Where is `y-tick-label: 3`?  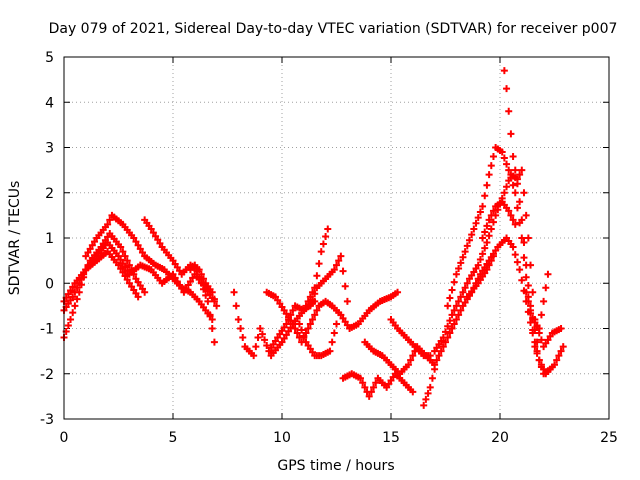
y-tick-label: 3 is located at coordinates (49, 149).